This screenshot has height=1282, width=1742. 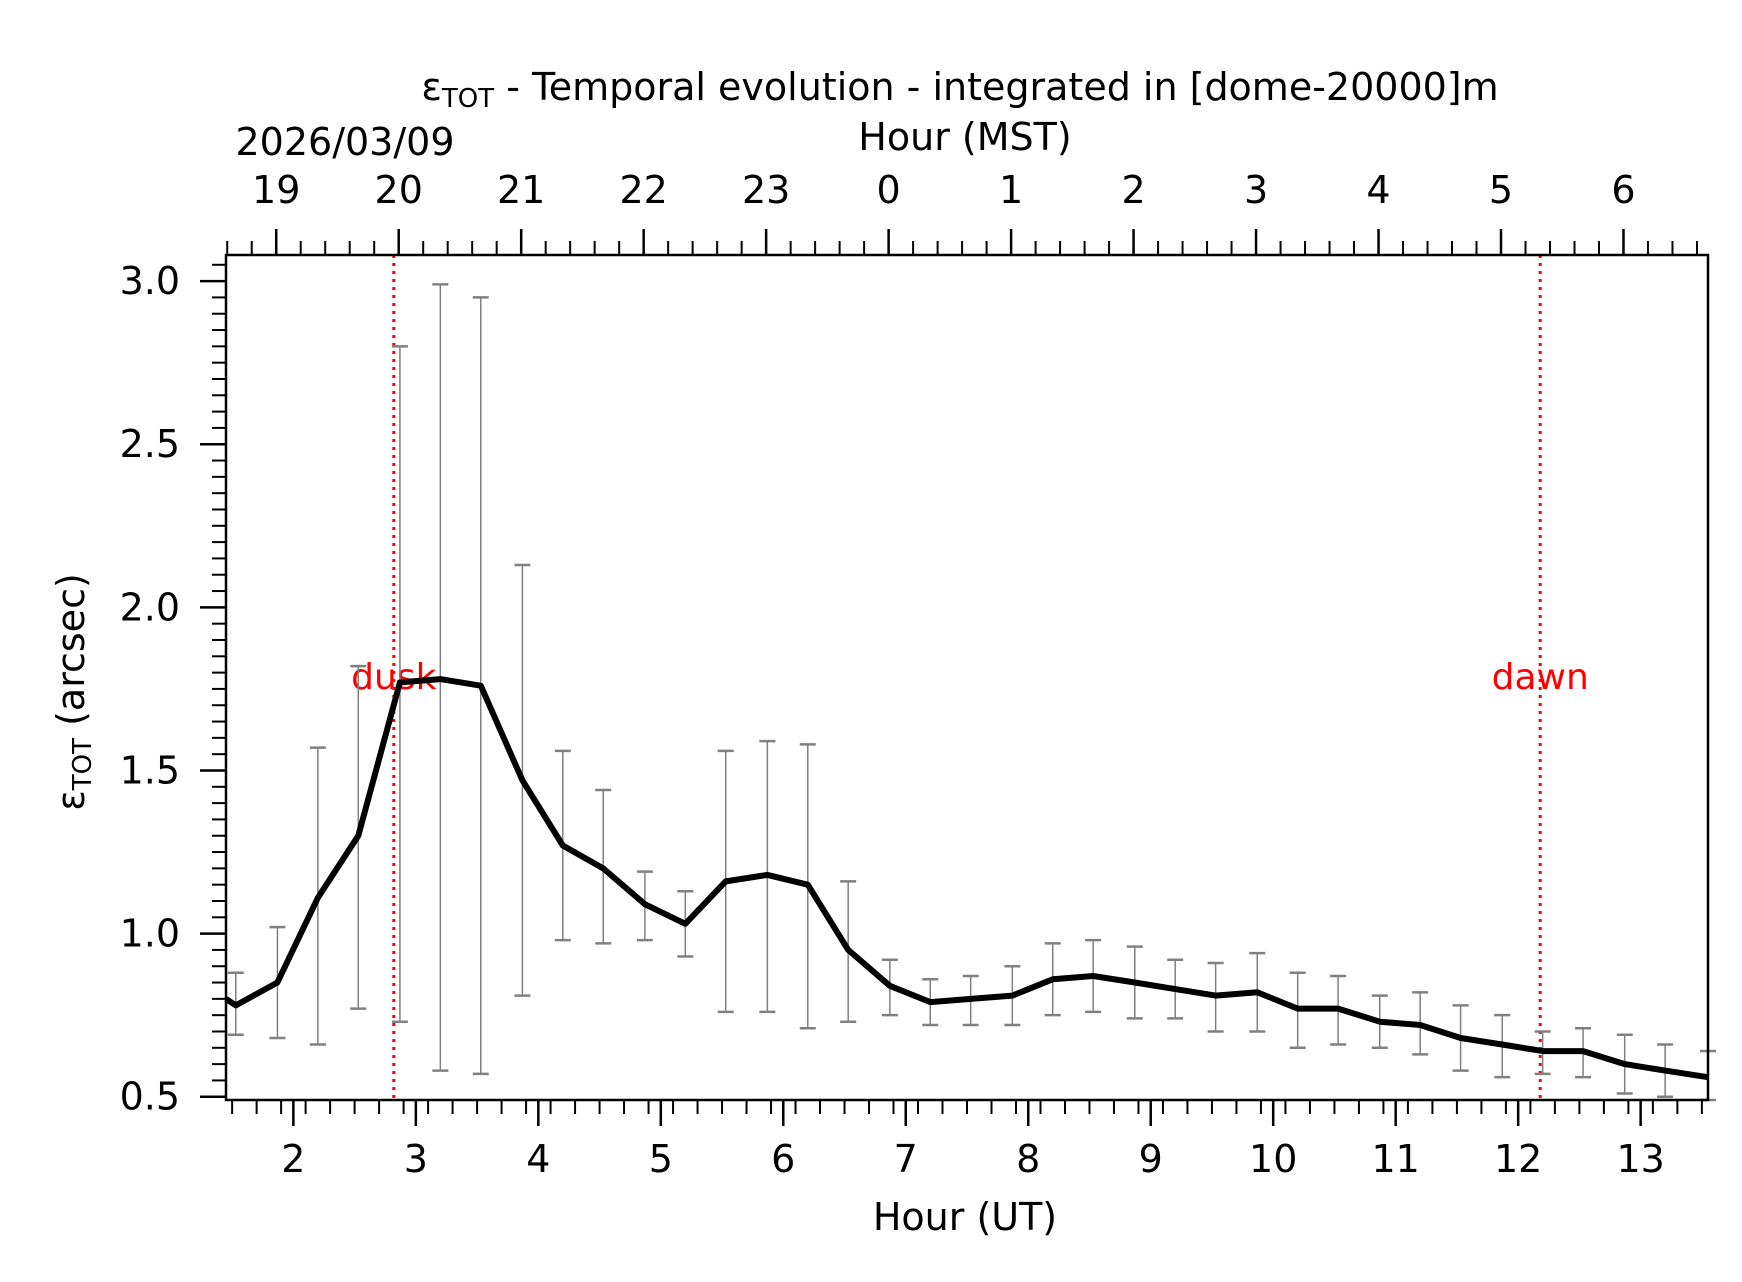 I want to click on dusk-label: dusk, so click(x=393, y=677).